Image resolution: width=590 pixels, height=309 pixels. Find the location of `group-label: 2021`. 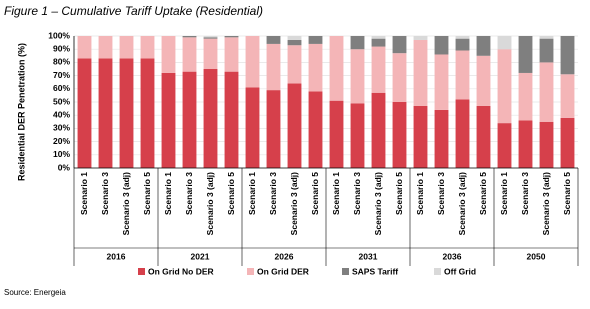

group-label: 2021 is located at coordinates (200, 256).